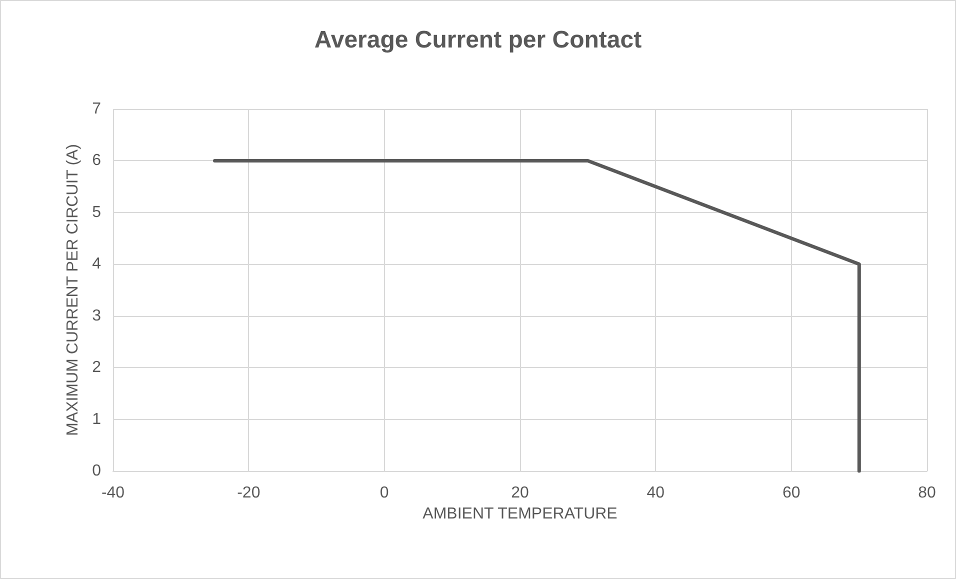 This screenshot has width=956, height=579. What do you see at coordinates (97, 212) in the screenshot?
I see `y-tick-label: 5` at bounding box center [97, 212].